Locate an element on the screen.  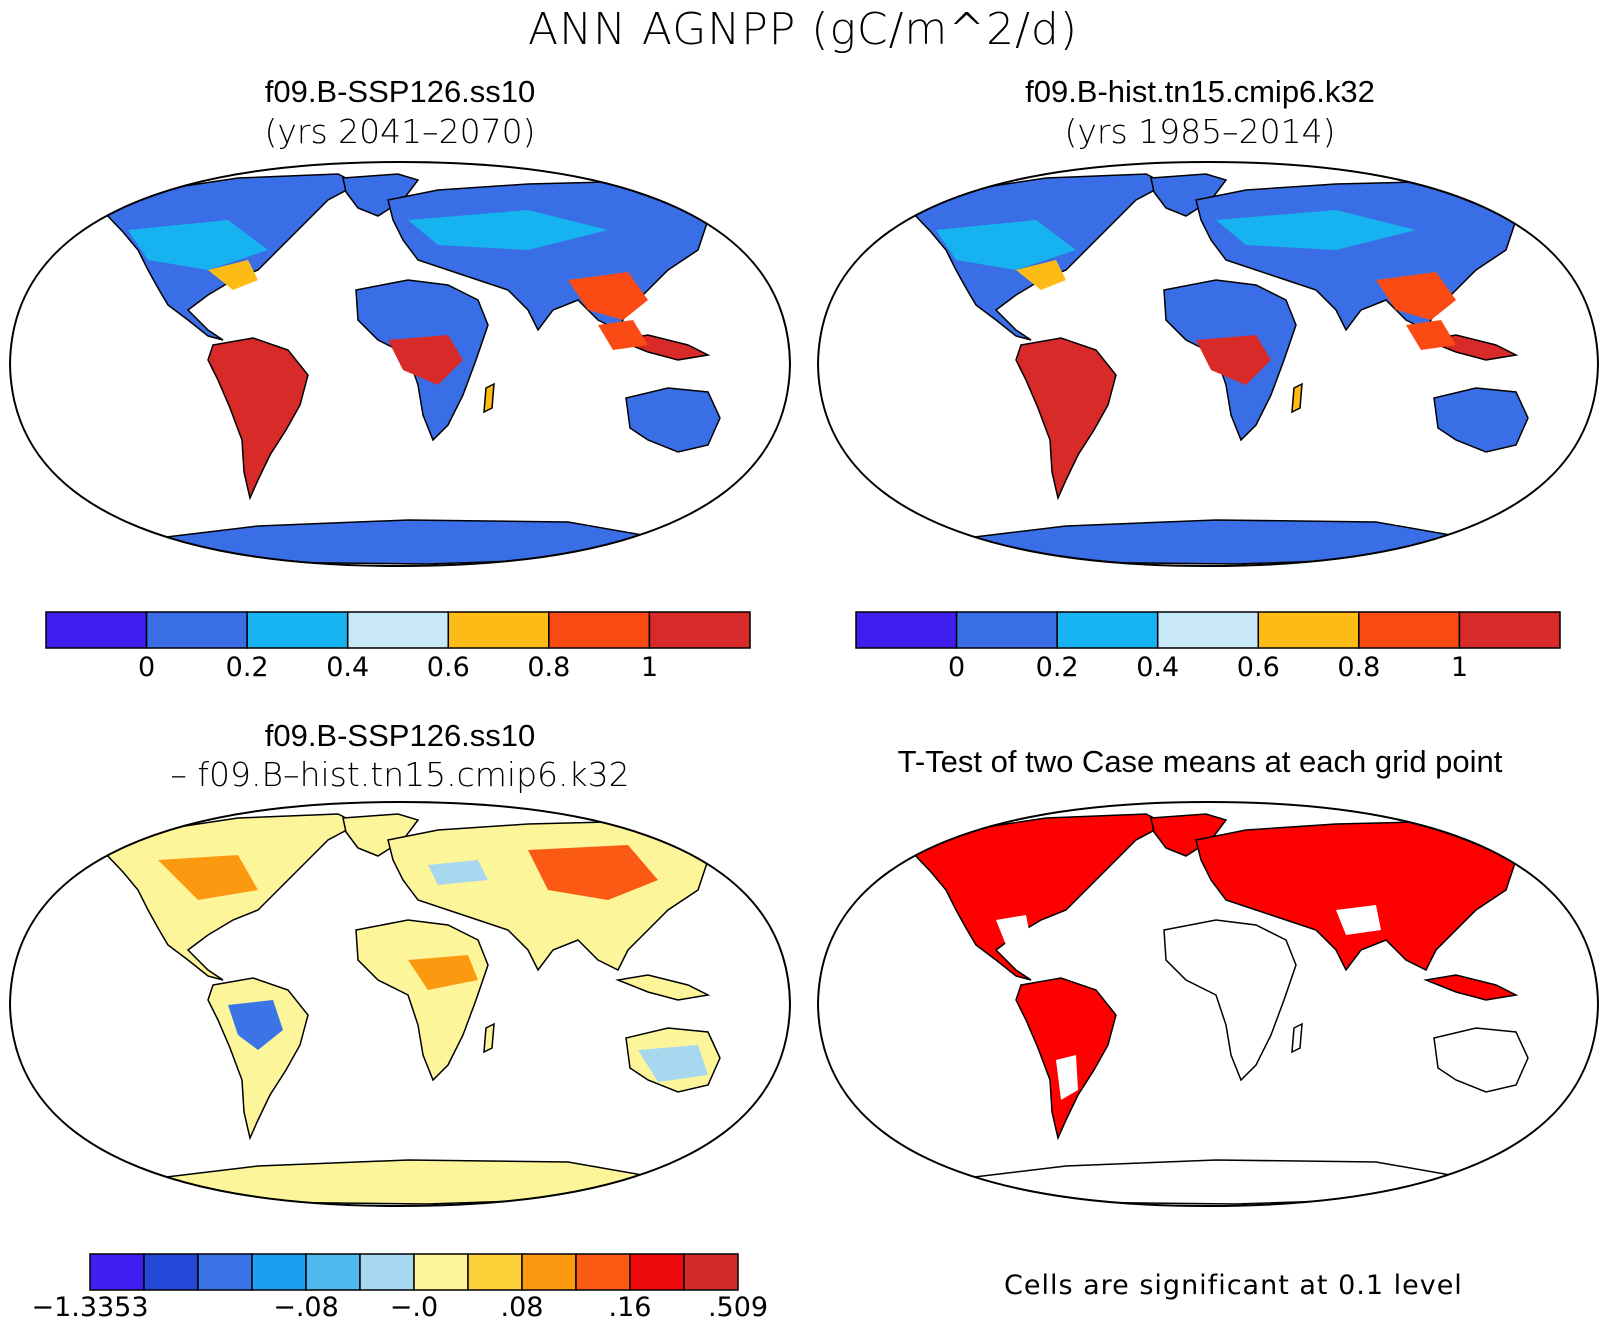
colorbar-ticks-top-right: 0 0.2 0.4 0.6 0.8 1 is located at coordinates (1208, 670).